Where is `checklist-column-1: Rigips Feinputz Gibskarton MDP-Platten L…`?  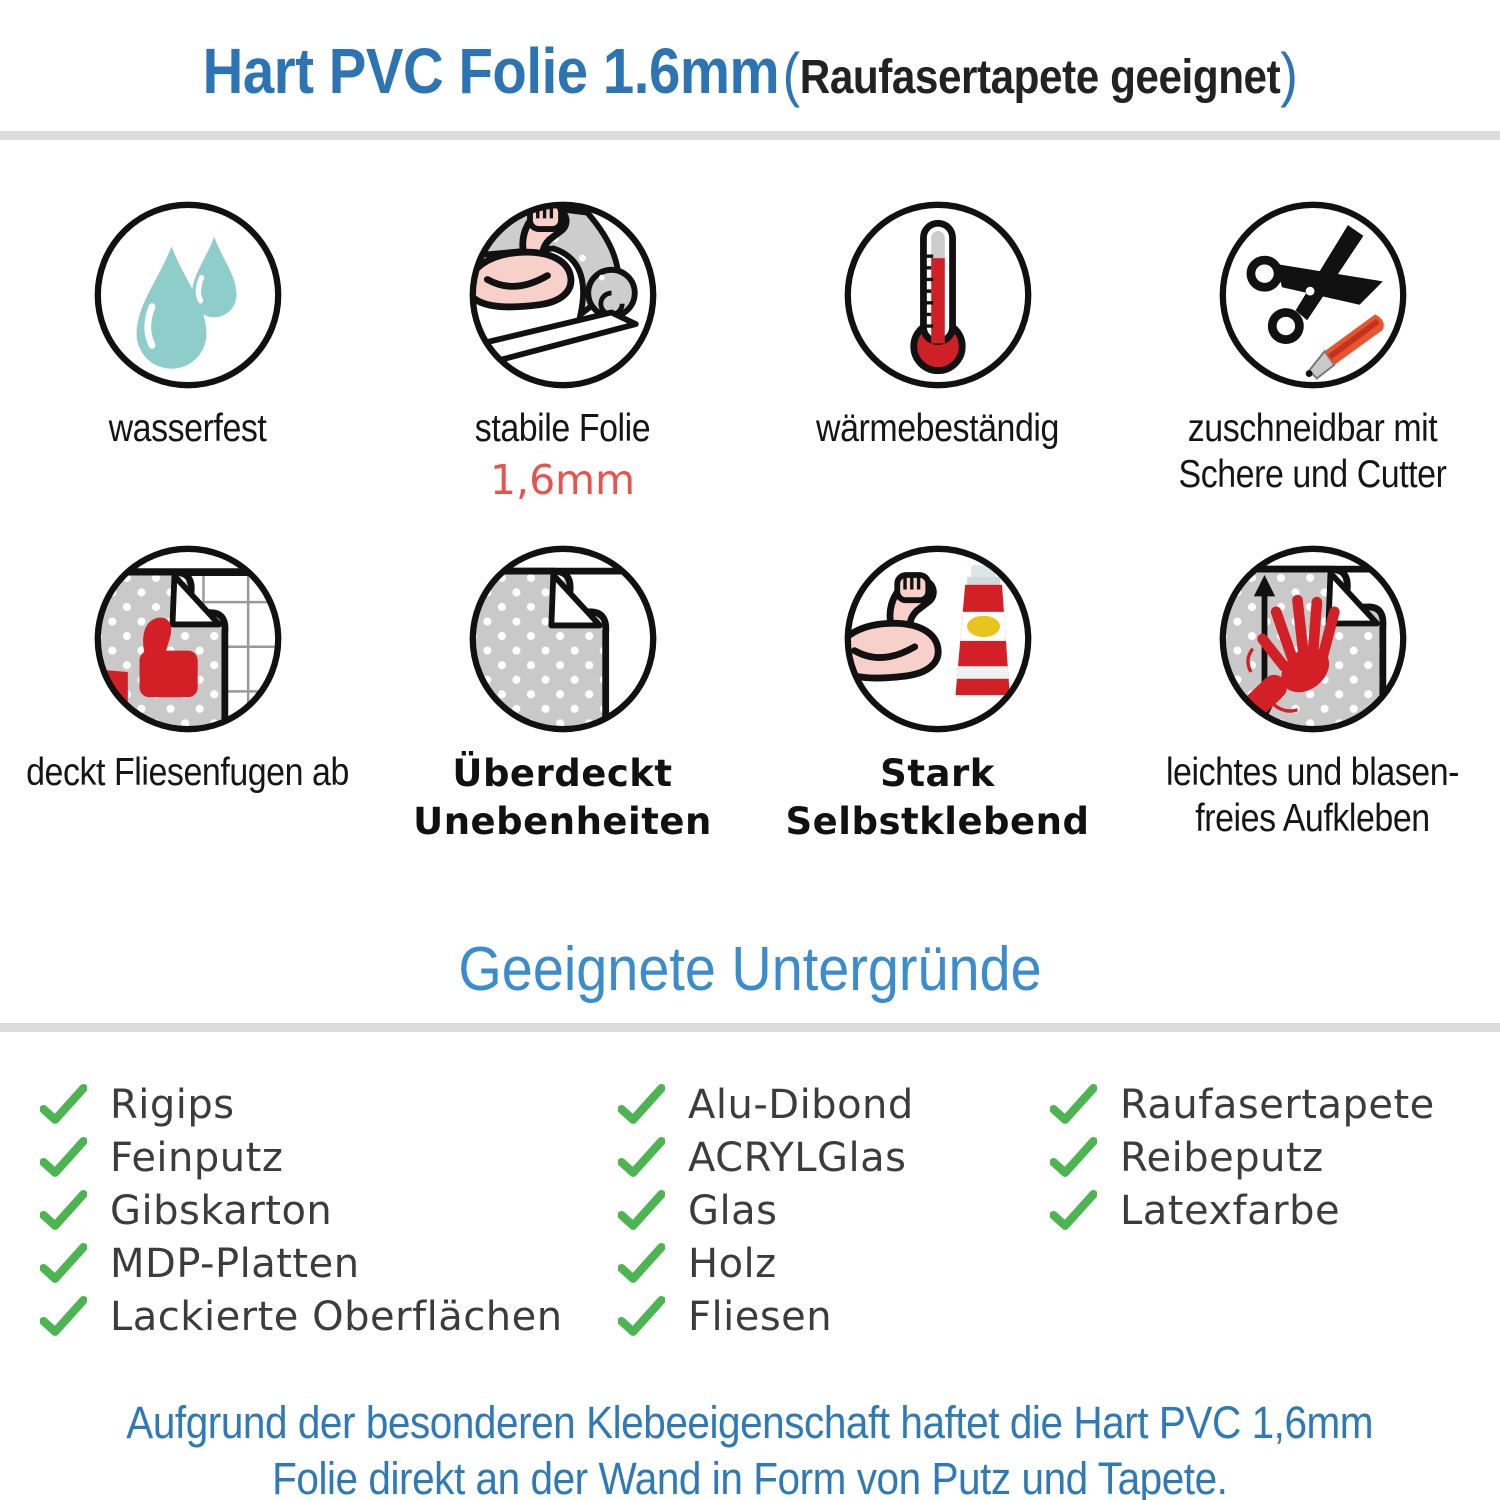
checklist-column-1: Rigips Feinputz Gibskarton MDP-Platten L… is located at coordinates (329, 1210).